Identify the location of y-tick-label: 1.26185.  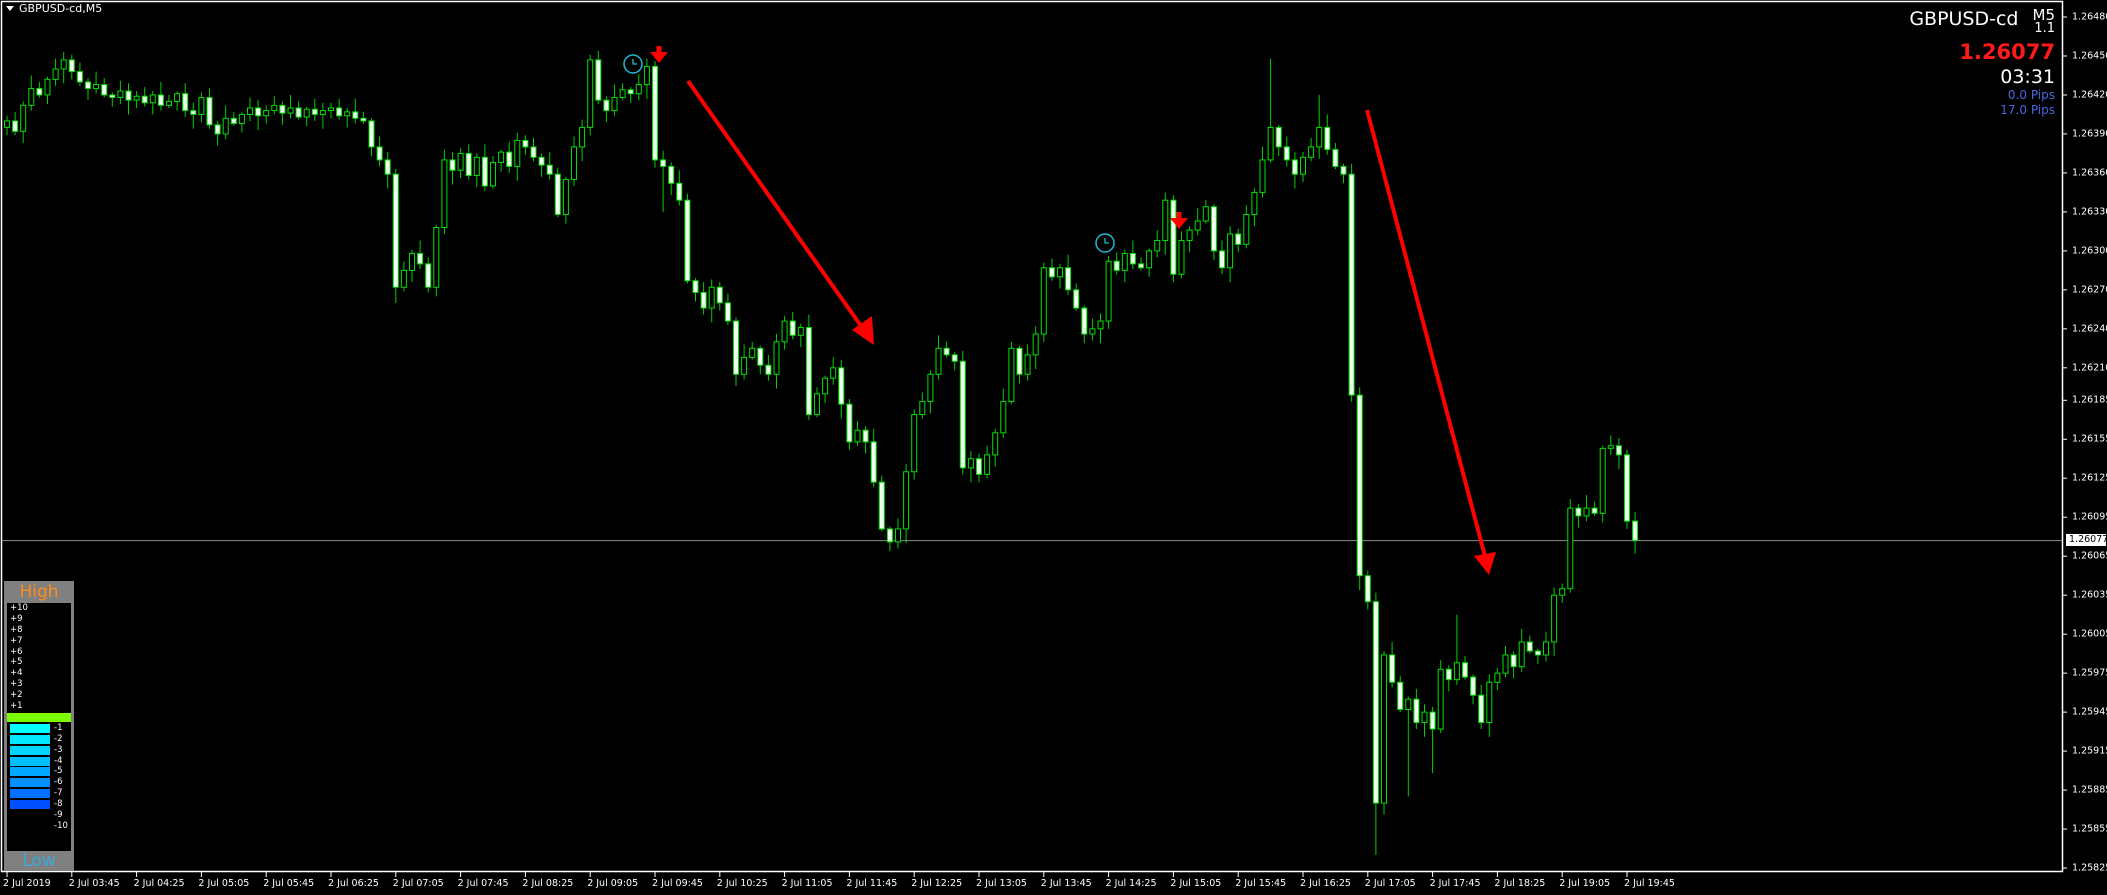
(2089, 400).